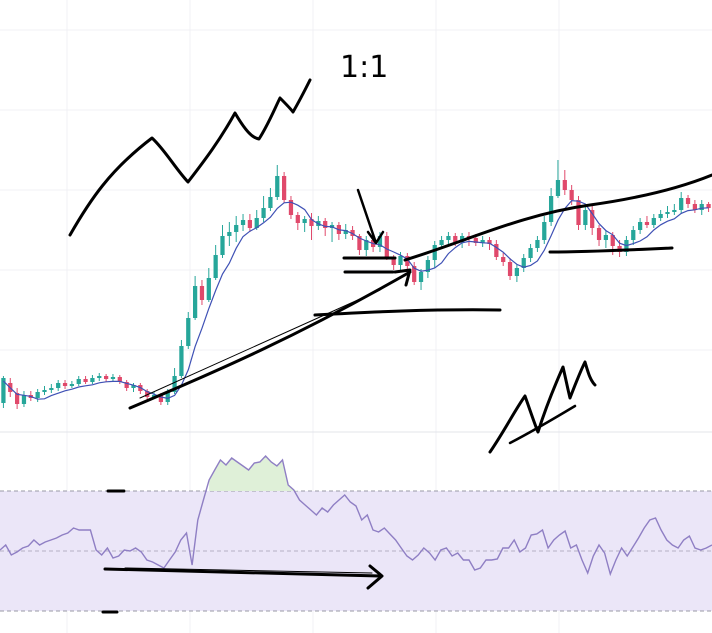 Image resolution: width=712 pixels, height=633 pixels. I want to click on lower-support-line, so click(611, 250).